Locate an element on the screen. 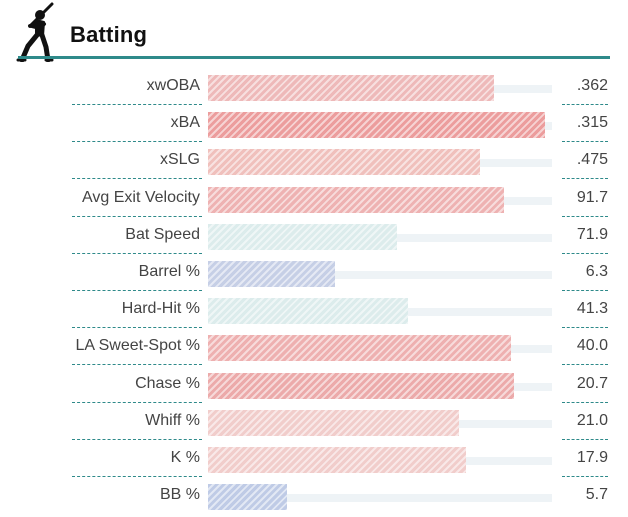 This screenshot has width=628, height=517. stat-value: .475 is located at coordinates (592, 160).